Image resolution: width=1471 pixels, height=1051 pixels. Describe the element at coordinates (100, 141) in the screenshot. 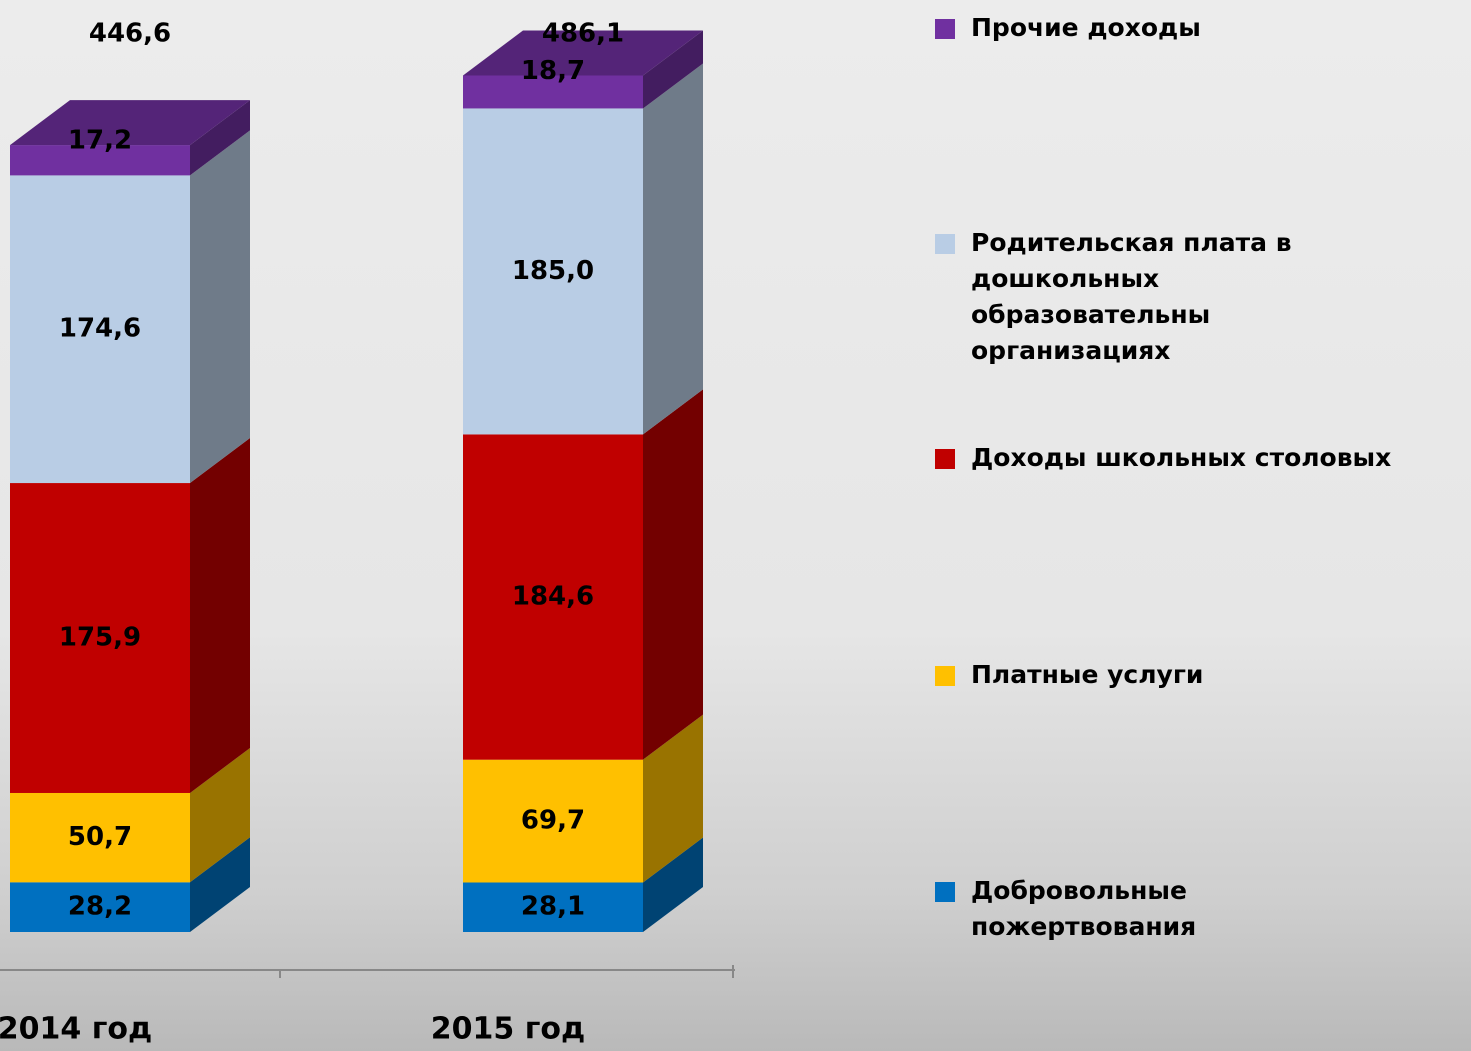

I see `data-label: 17,2` at that location.